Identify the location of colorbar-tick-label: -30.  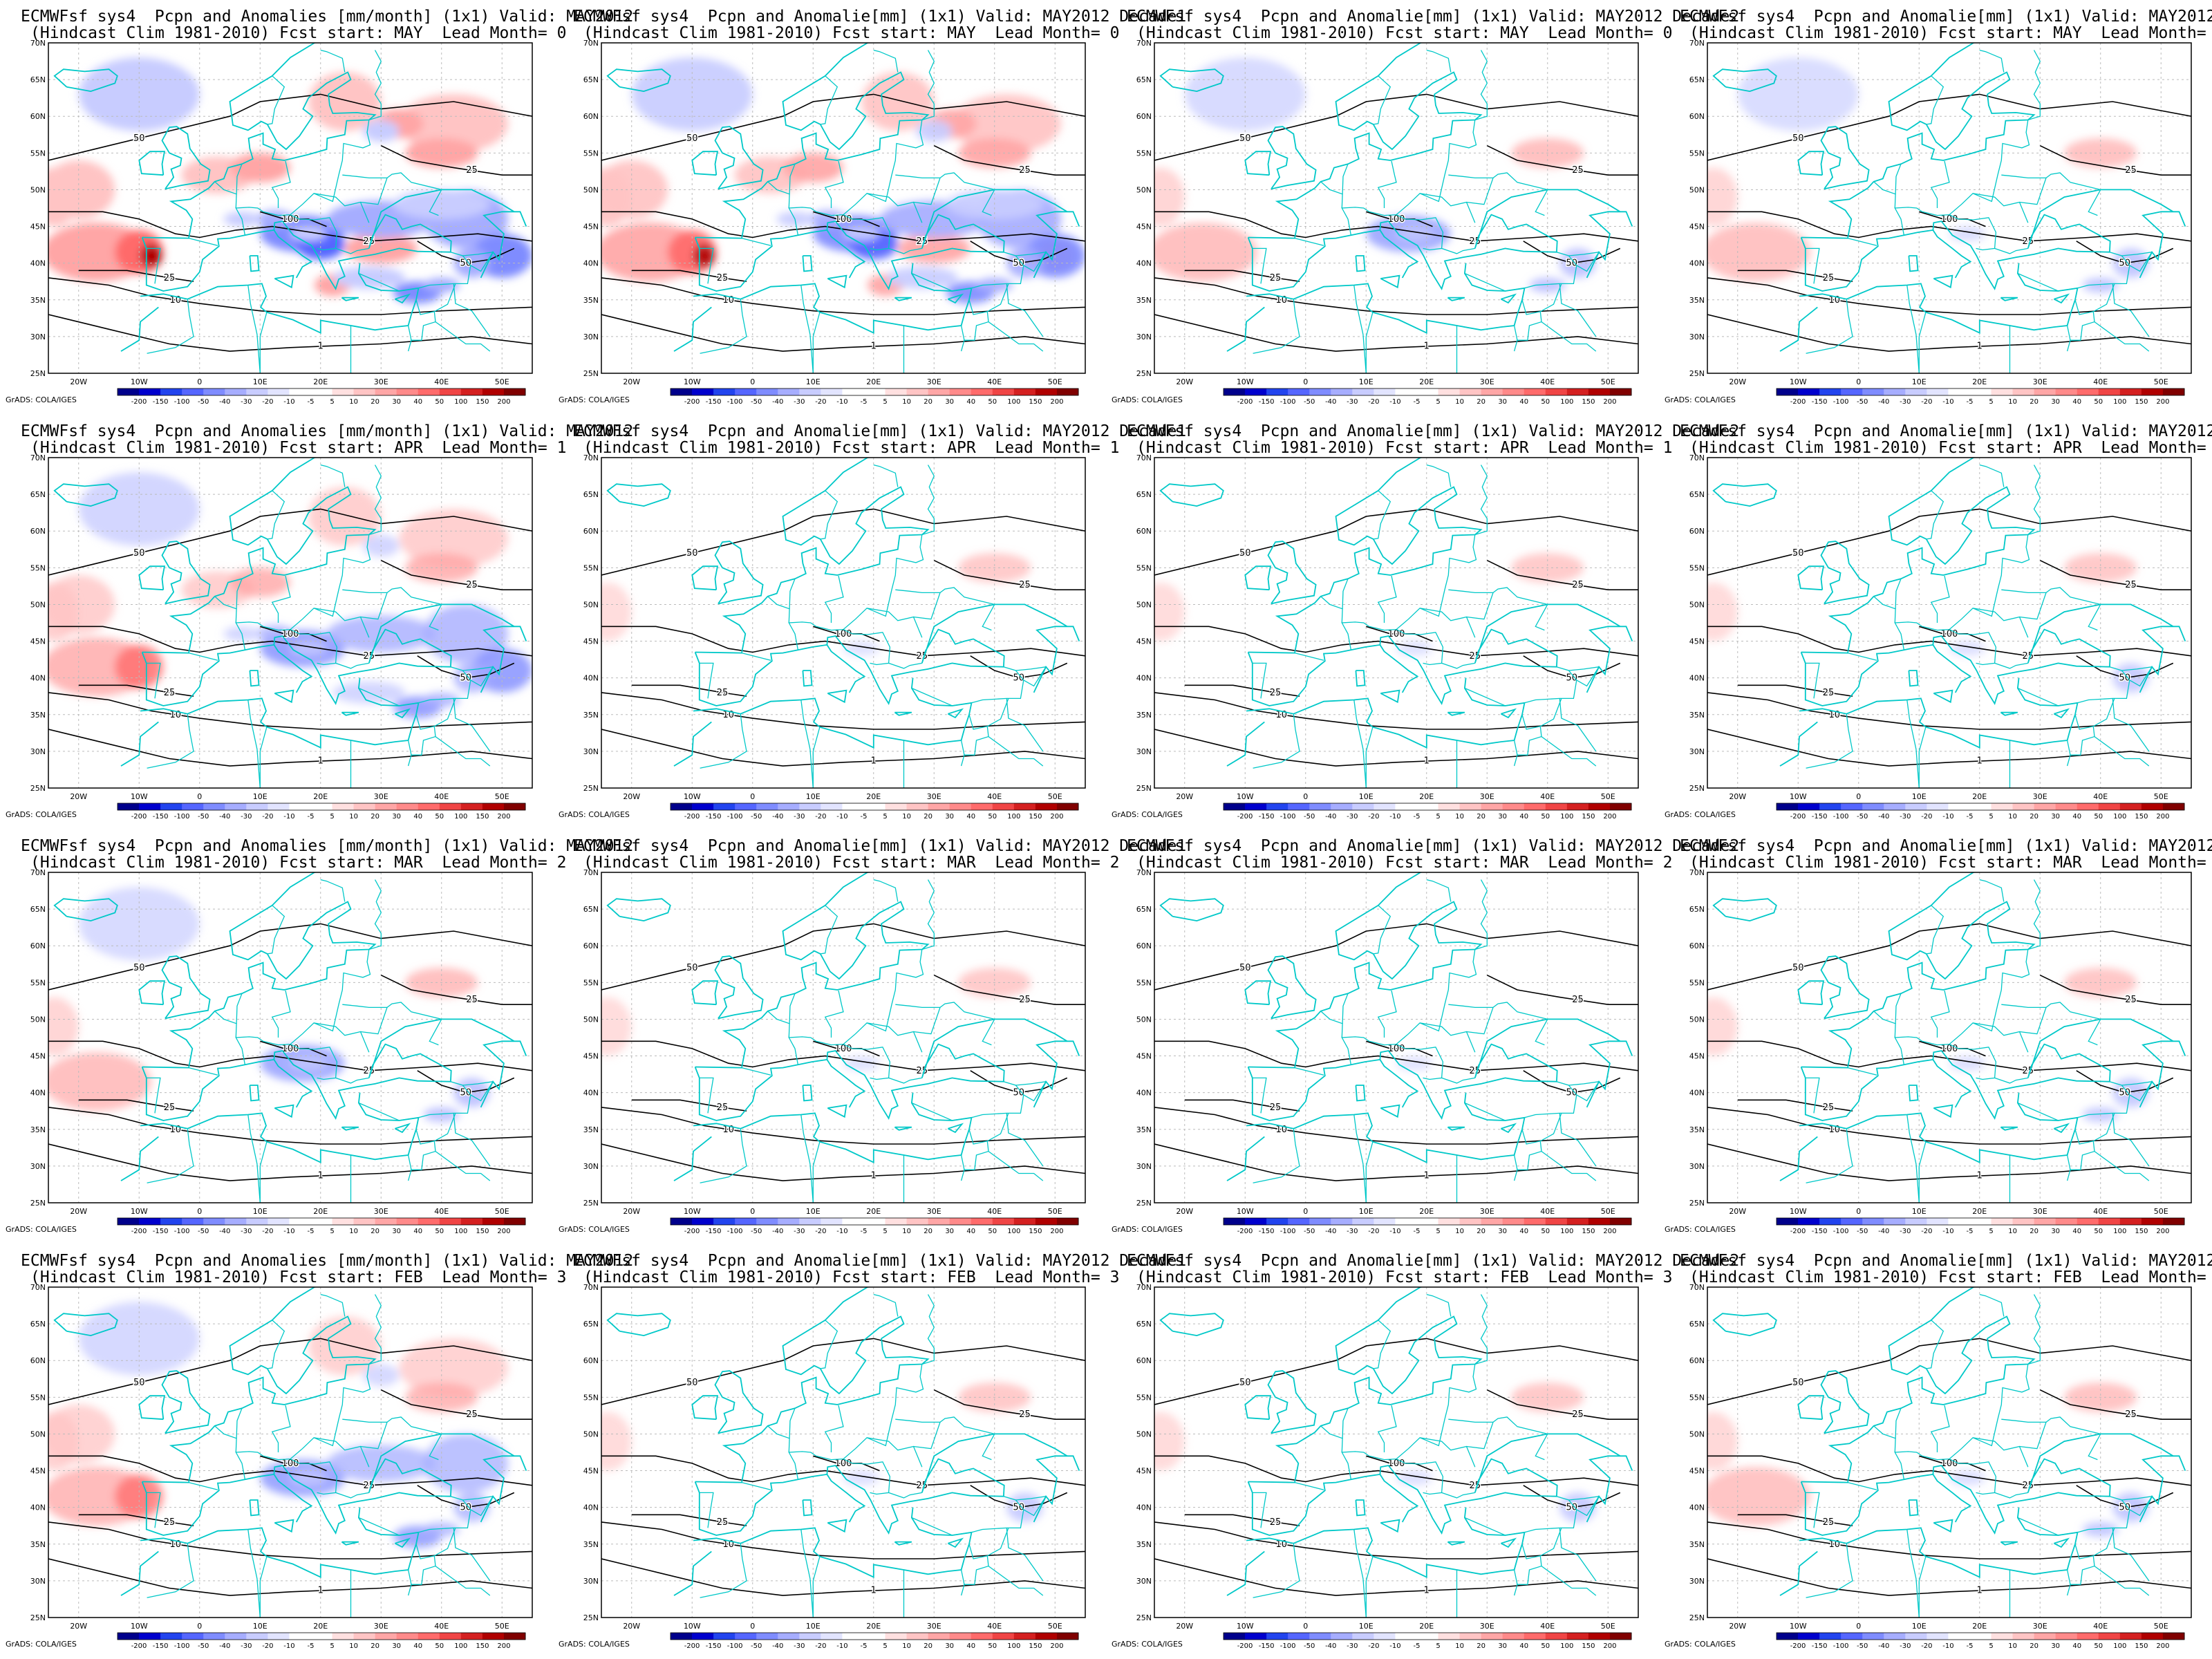
(800, 817).